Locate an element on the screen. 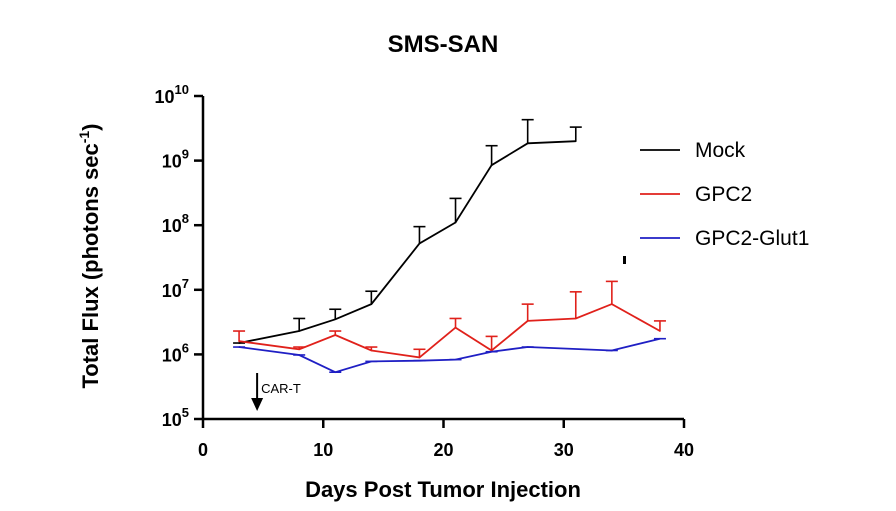  chart-title: SMS-SAN is located at coordinates (443, 44).